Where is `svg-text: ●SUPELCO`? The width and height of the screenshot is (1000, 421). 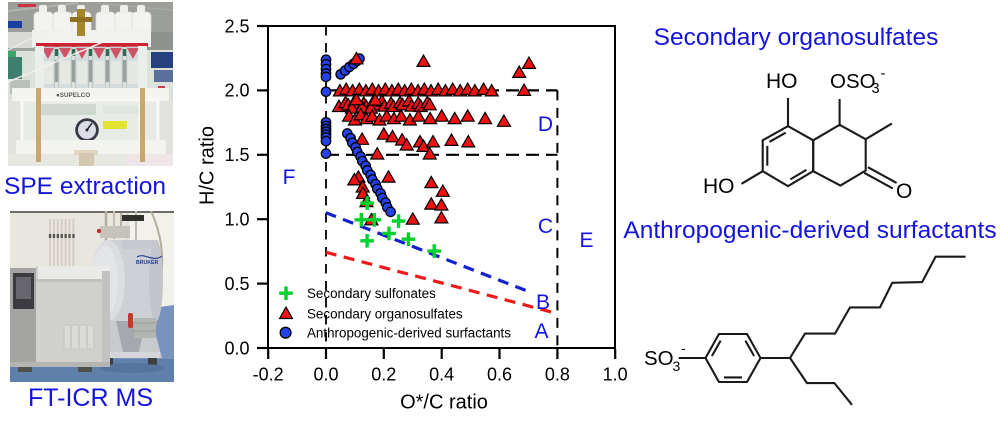 svg-text: ●SUPELCO is located at coordinates (73, 95).